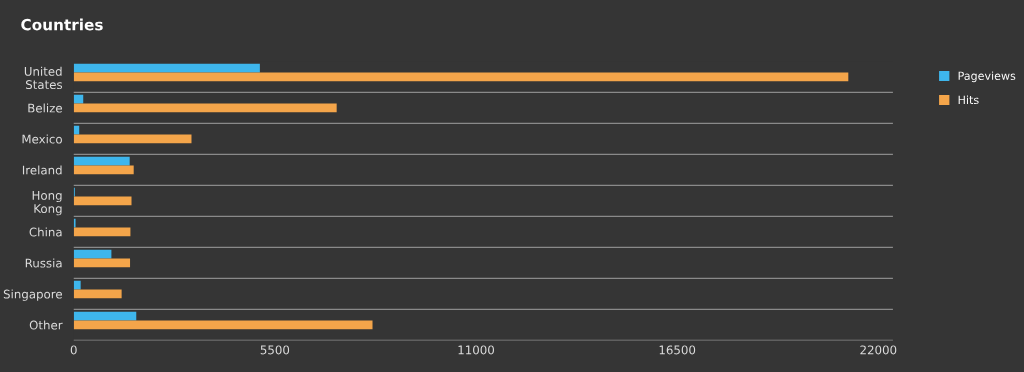 The height and width of the screenshot is (372, 1024). What do you see at coordinates (275, 350) in the screenshot?
I see `x-tick-label: 5500` at bounding box center [275, 350].